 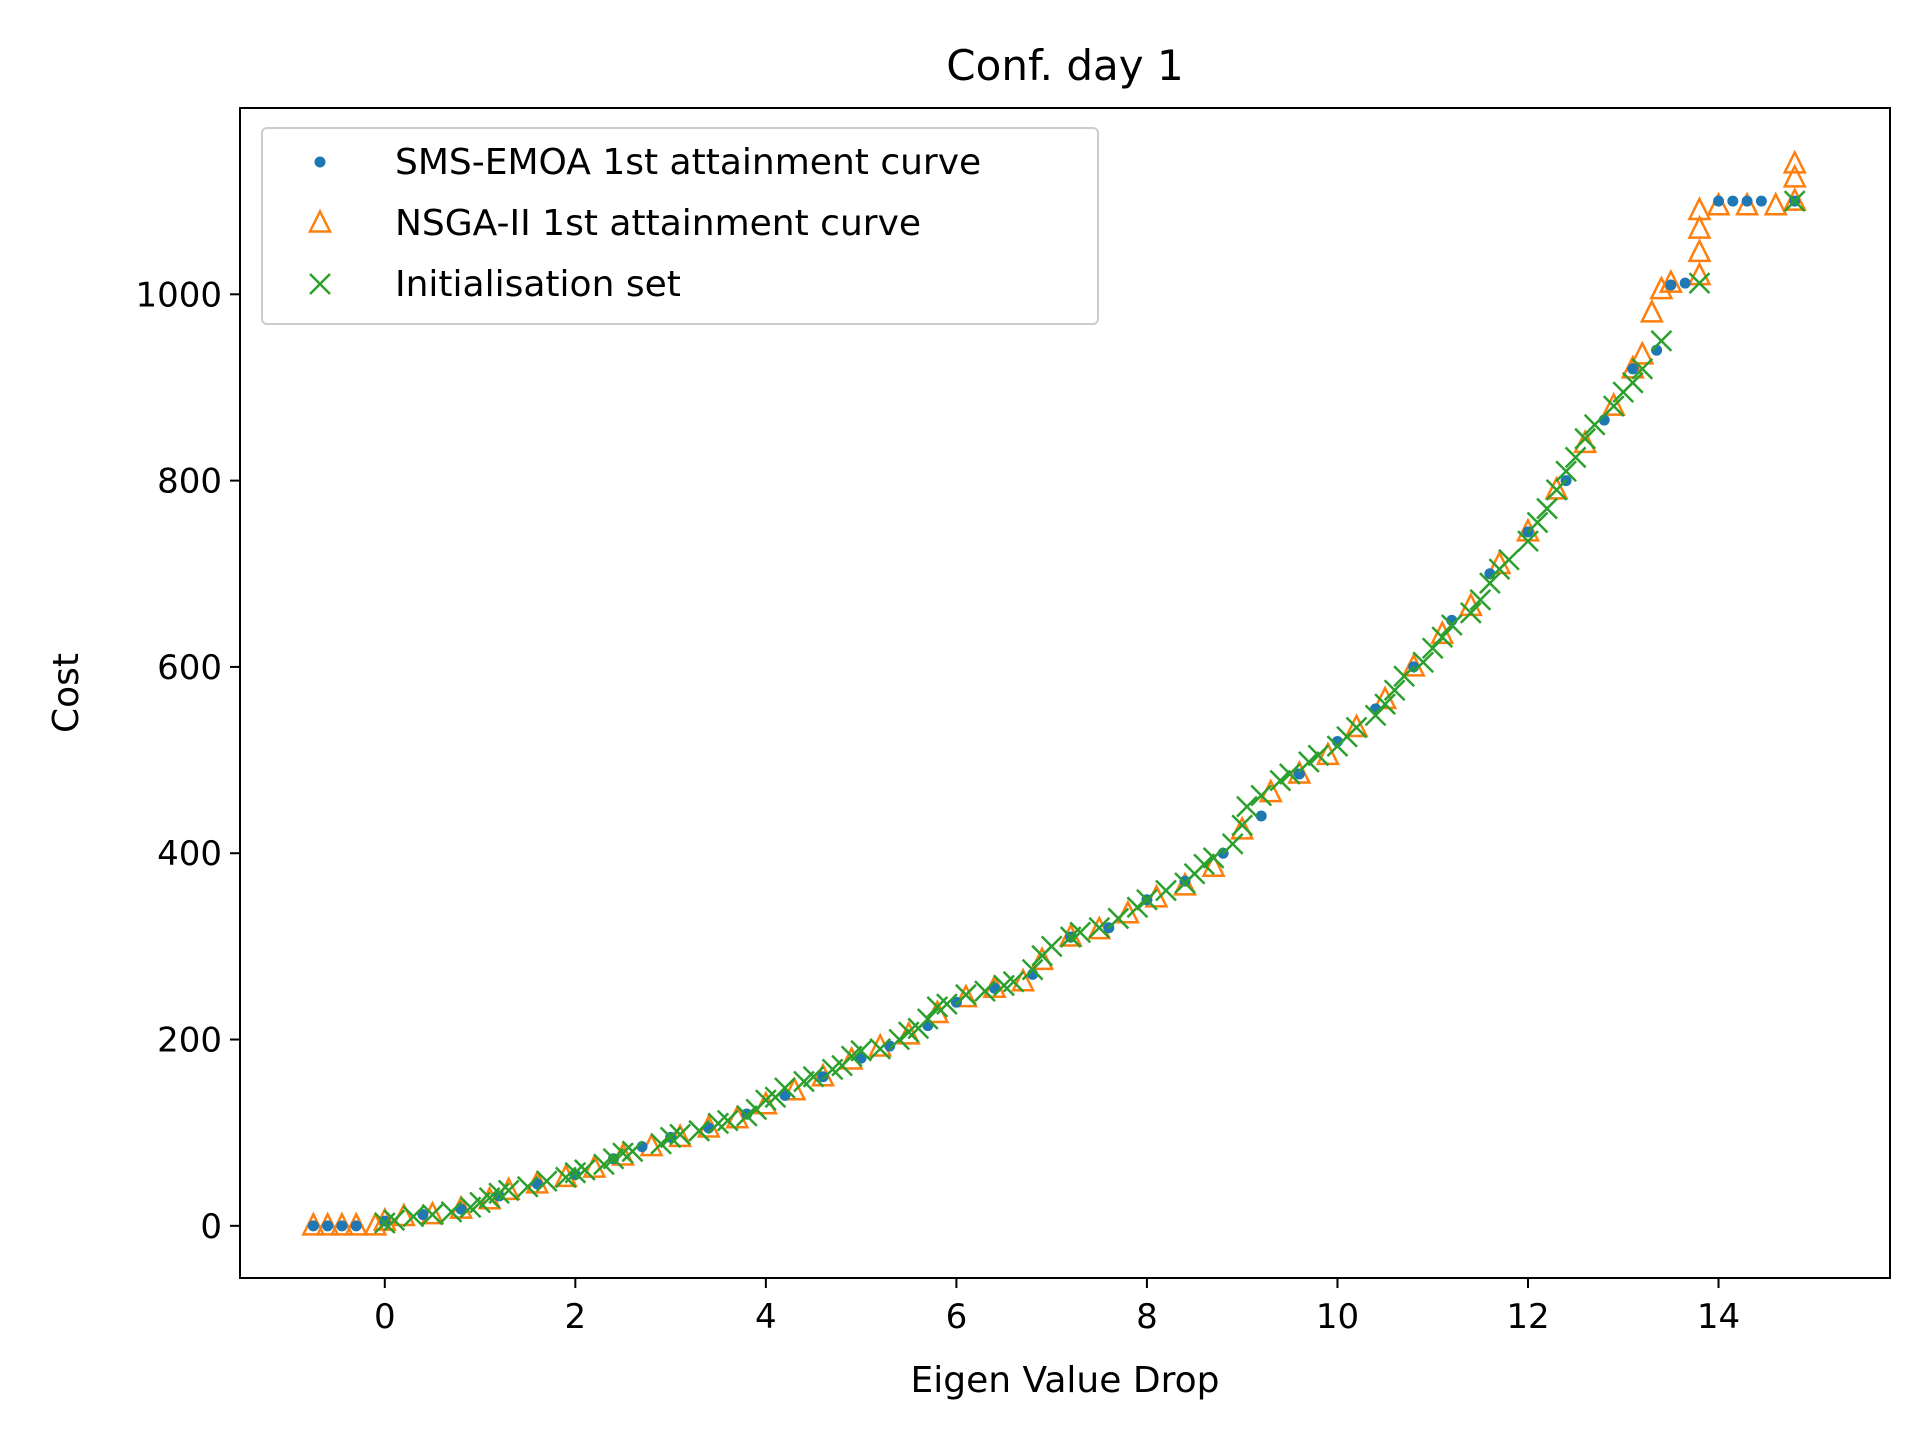 What do you see at coordinates (211, 1227) in the screenshot?
I see `y-tick-label: 0` at bounding box center [211, 1227].